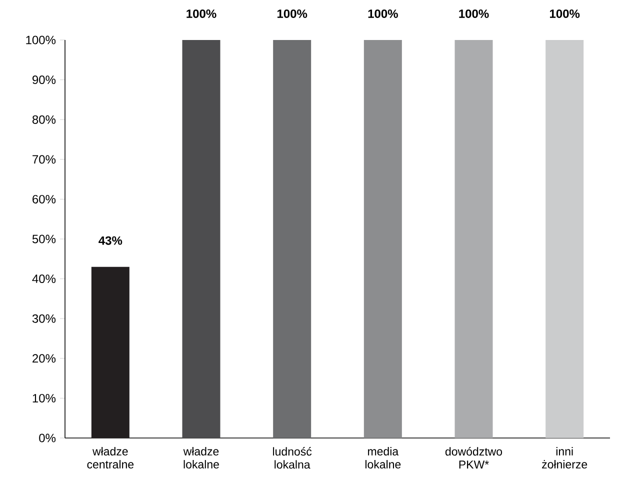 The height and width of the screenshot is (492, 622). What do you see at coordinates (47, 438) in the screenshot?
I see `y-tick-label: 0%` at bounding box center [47, 438].